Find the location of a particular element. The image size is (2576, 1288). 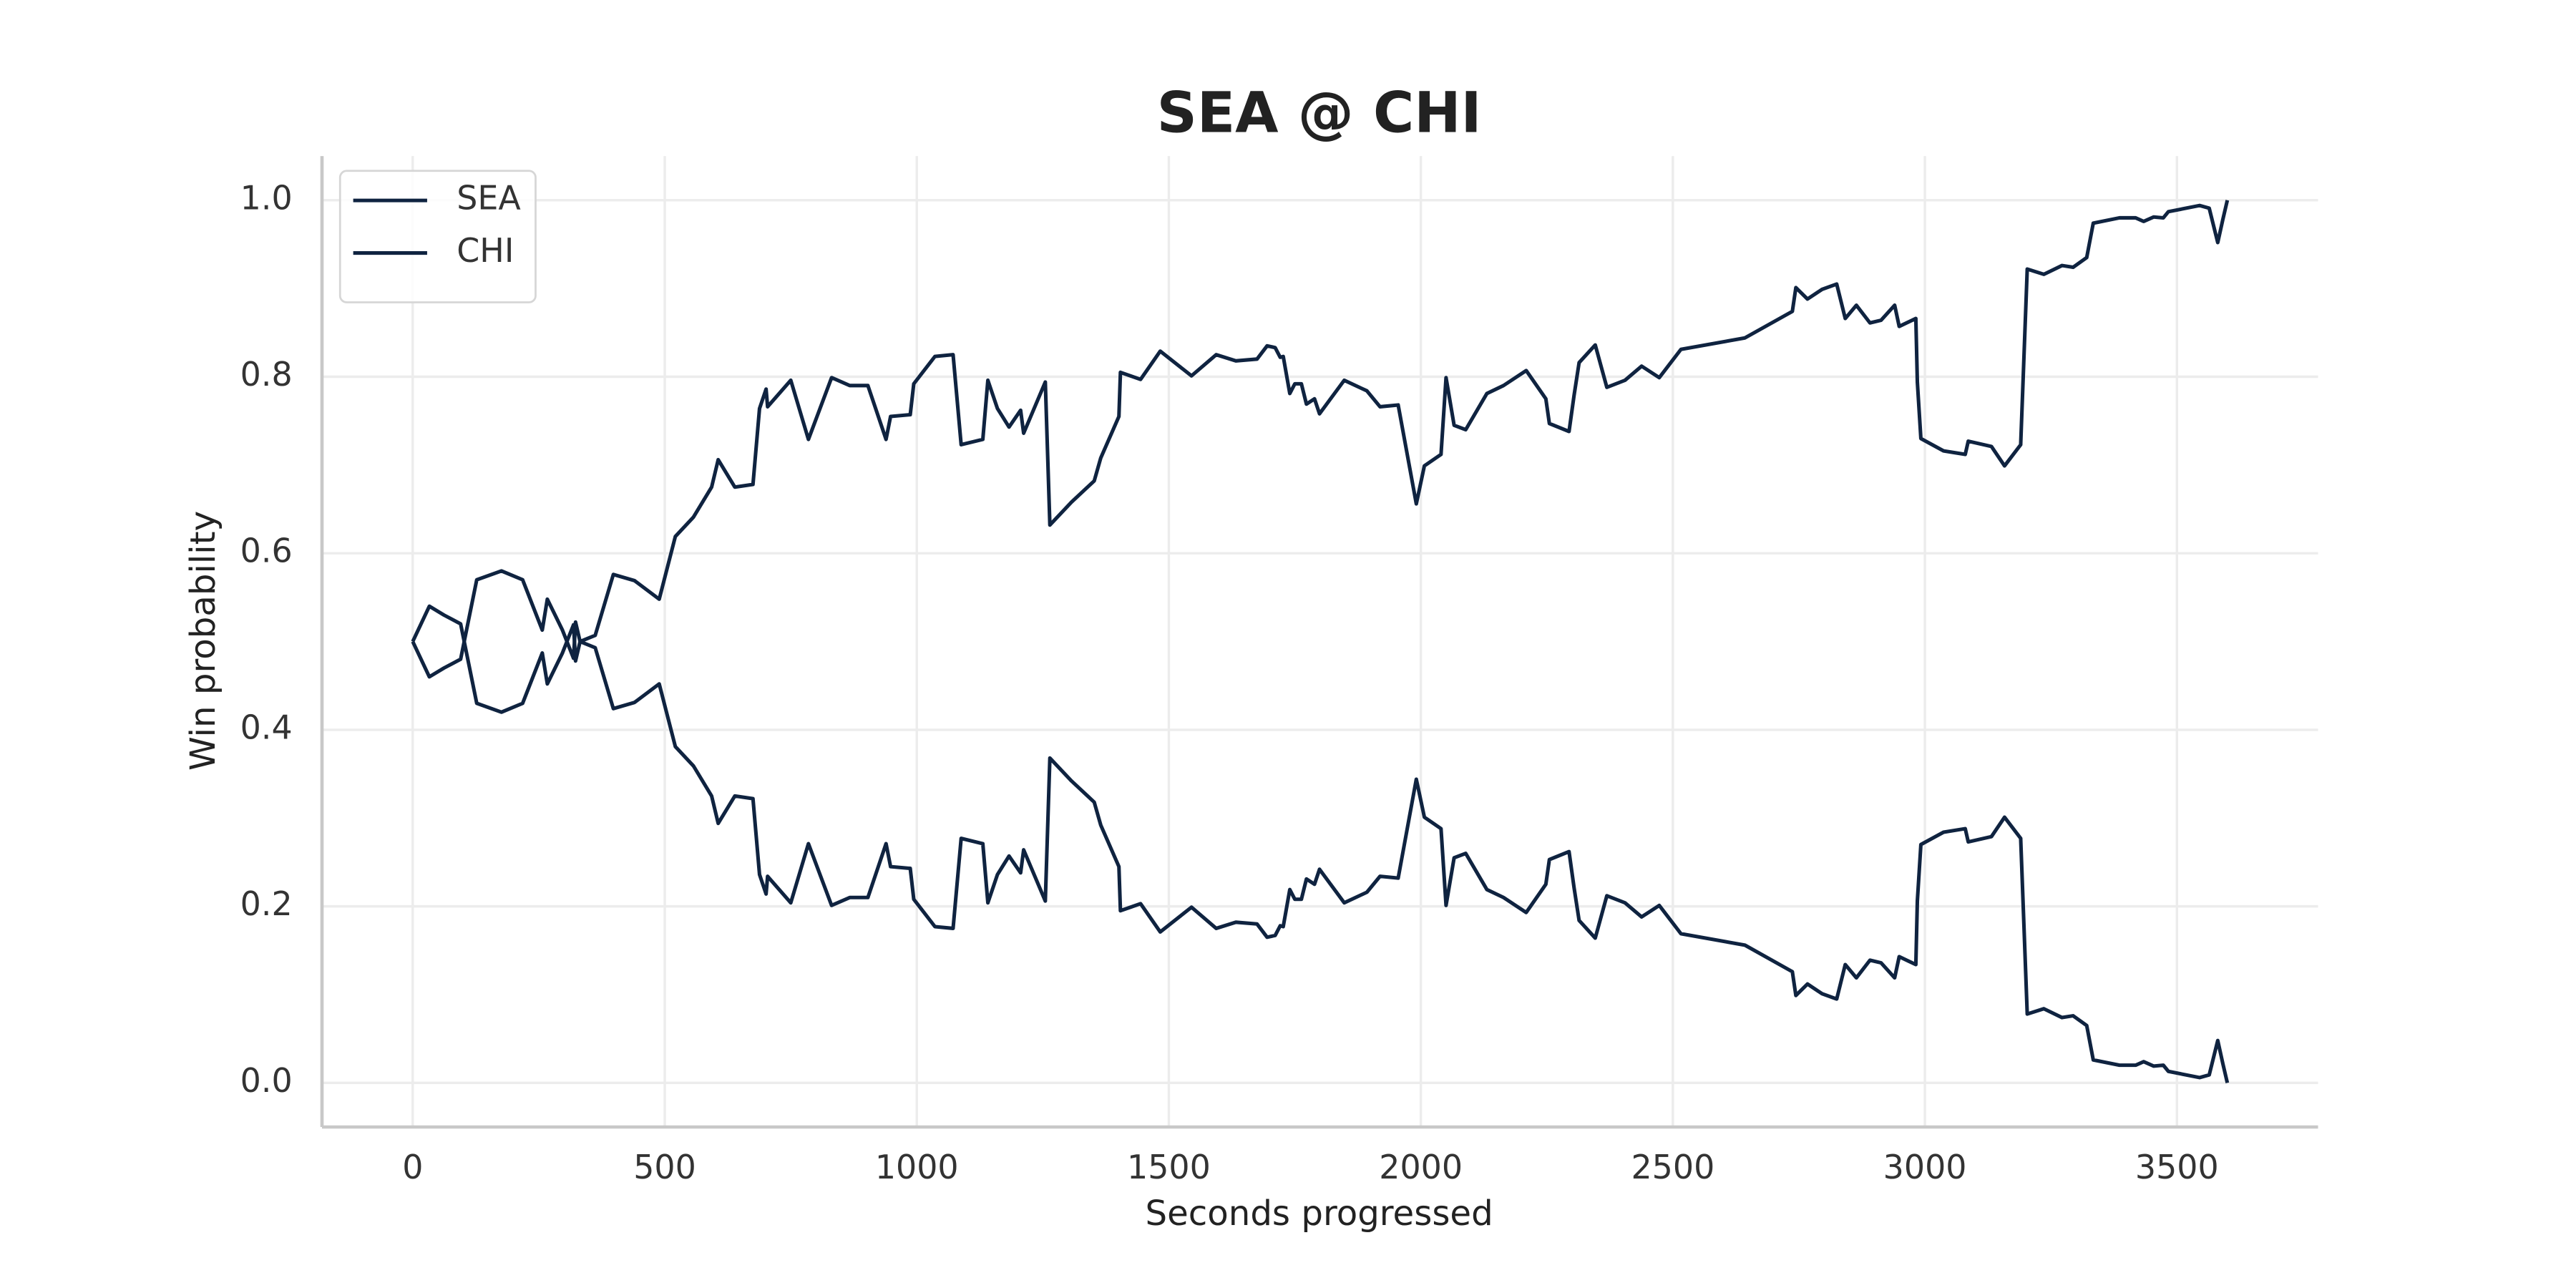

y-tick-label: 1.0 is located at coordinates (266, 197).